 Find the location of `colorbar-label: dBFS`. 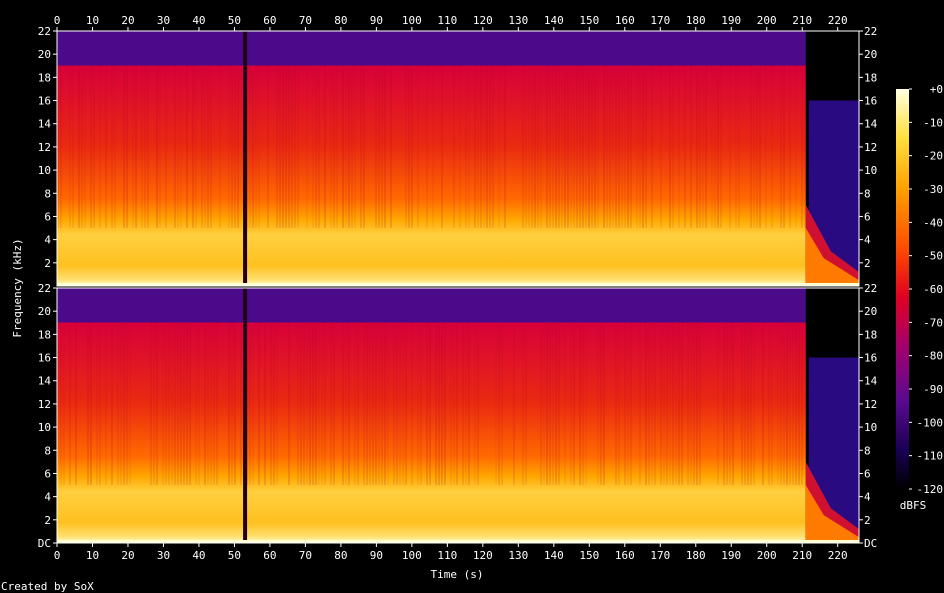

colorbar-label: dBFS is located at coordinates (913, 505).